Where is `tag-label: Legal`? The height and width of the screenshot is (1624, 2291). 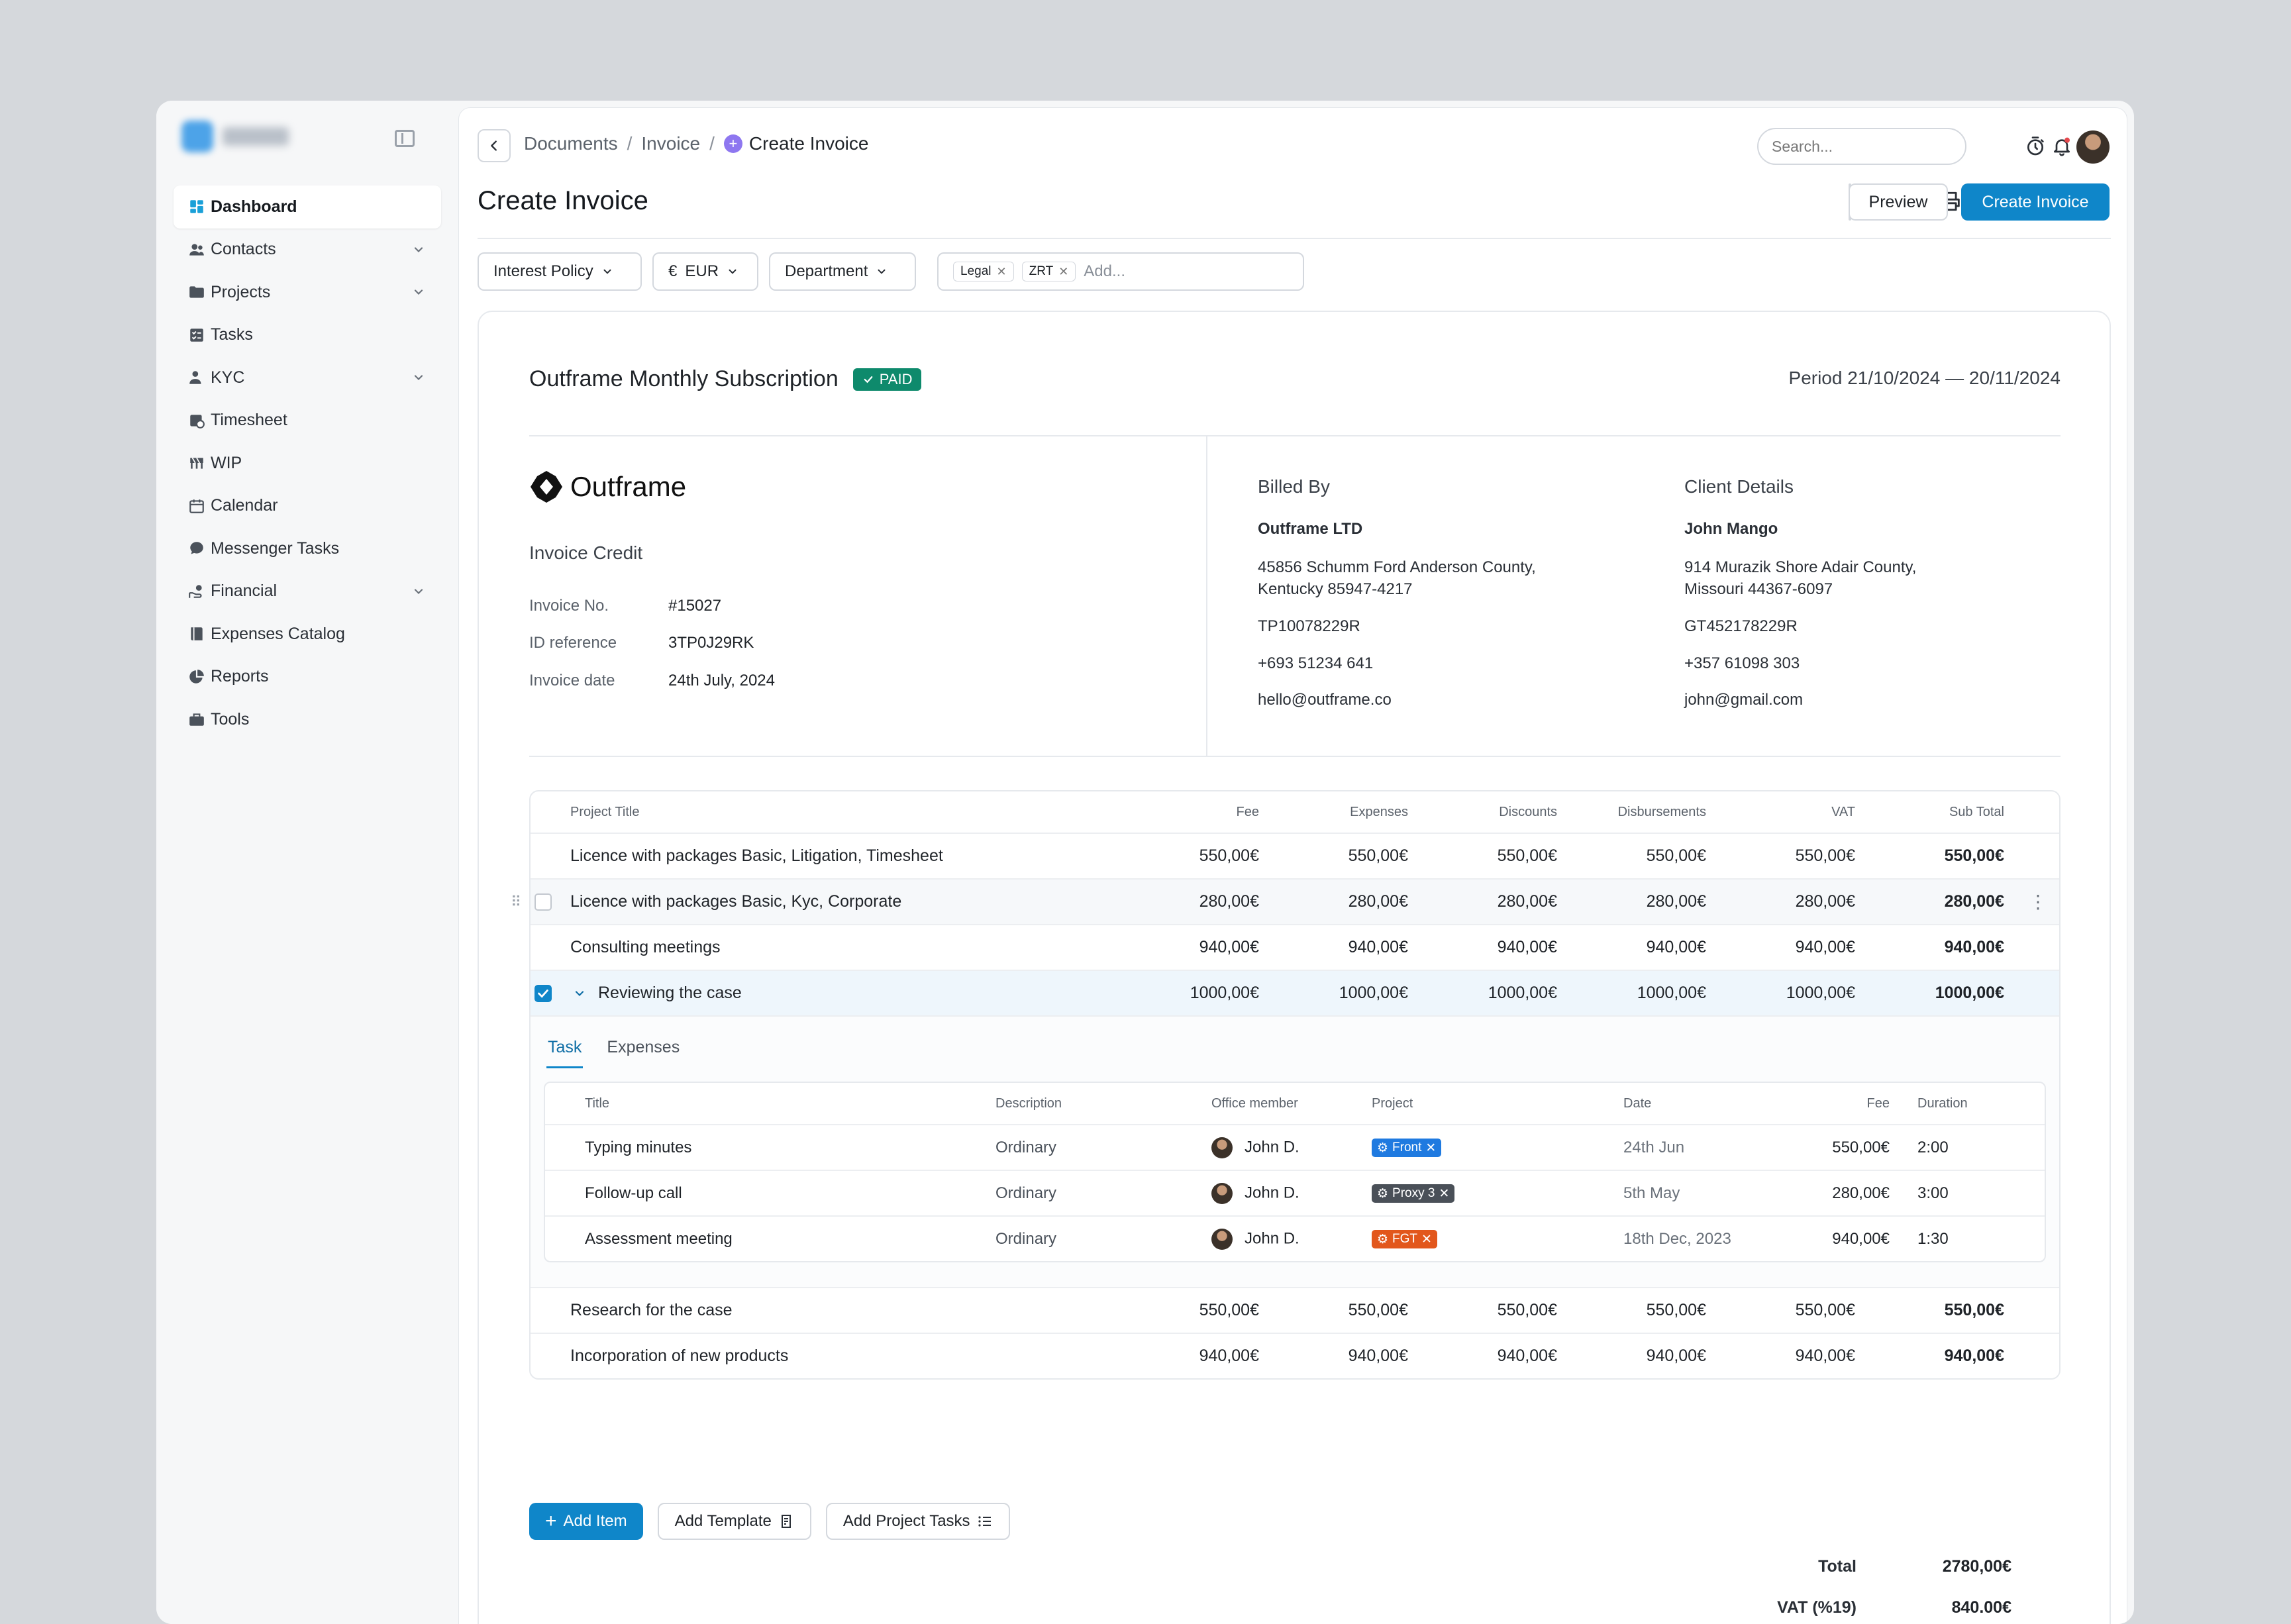
tag-label: Legal is located at coordinates (976, 271).